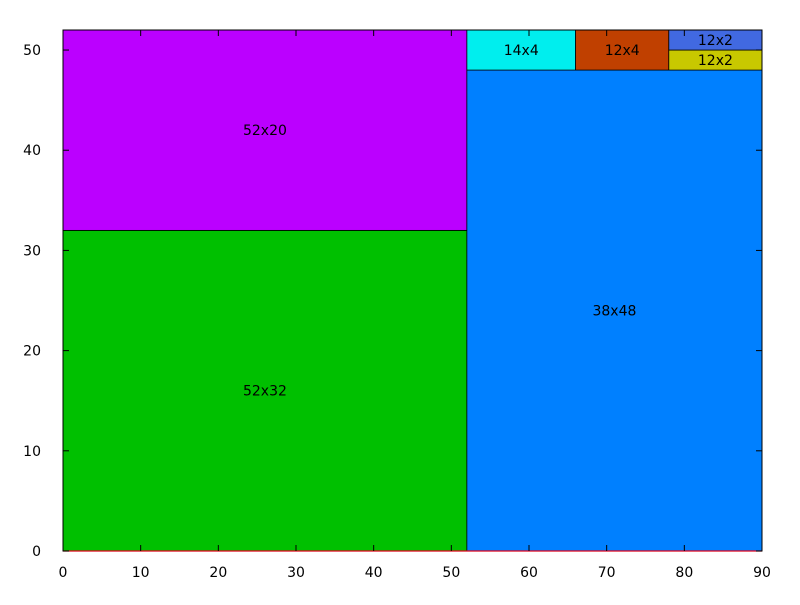 The image size is (800, 605). I want to click on treemap-label-4: 12x4, so click(622, 51).